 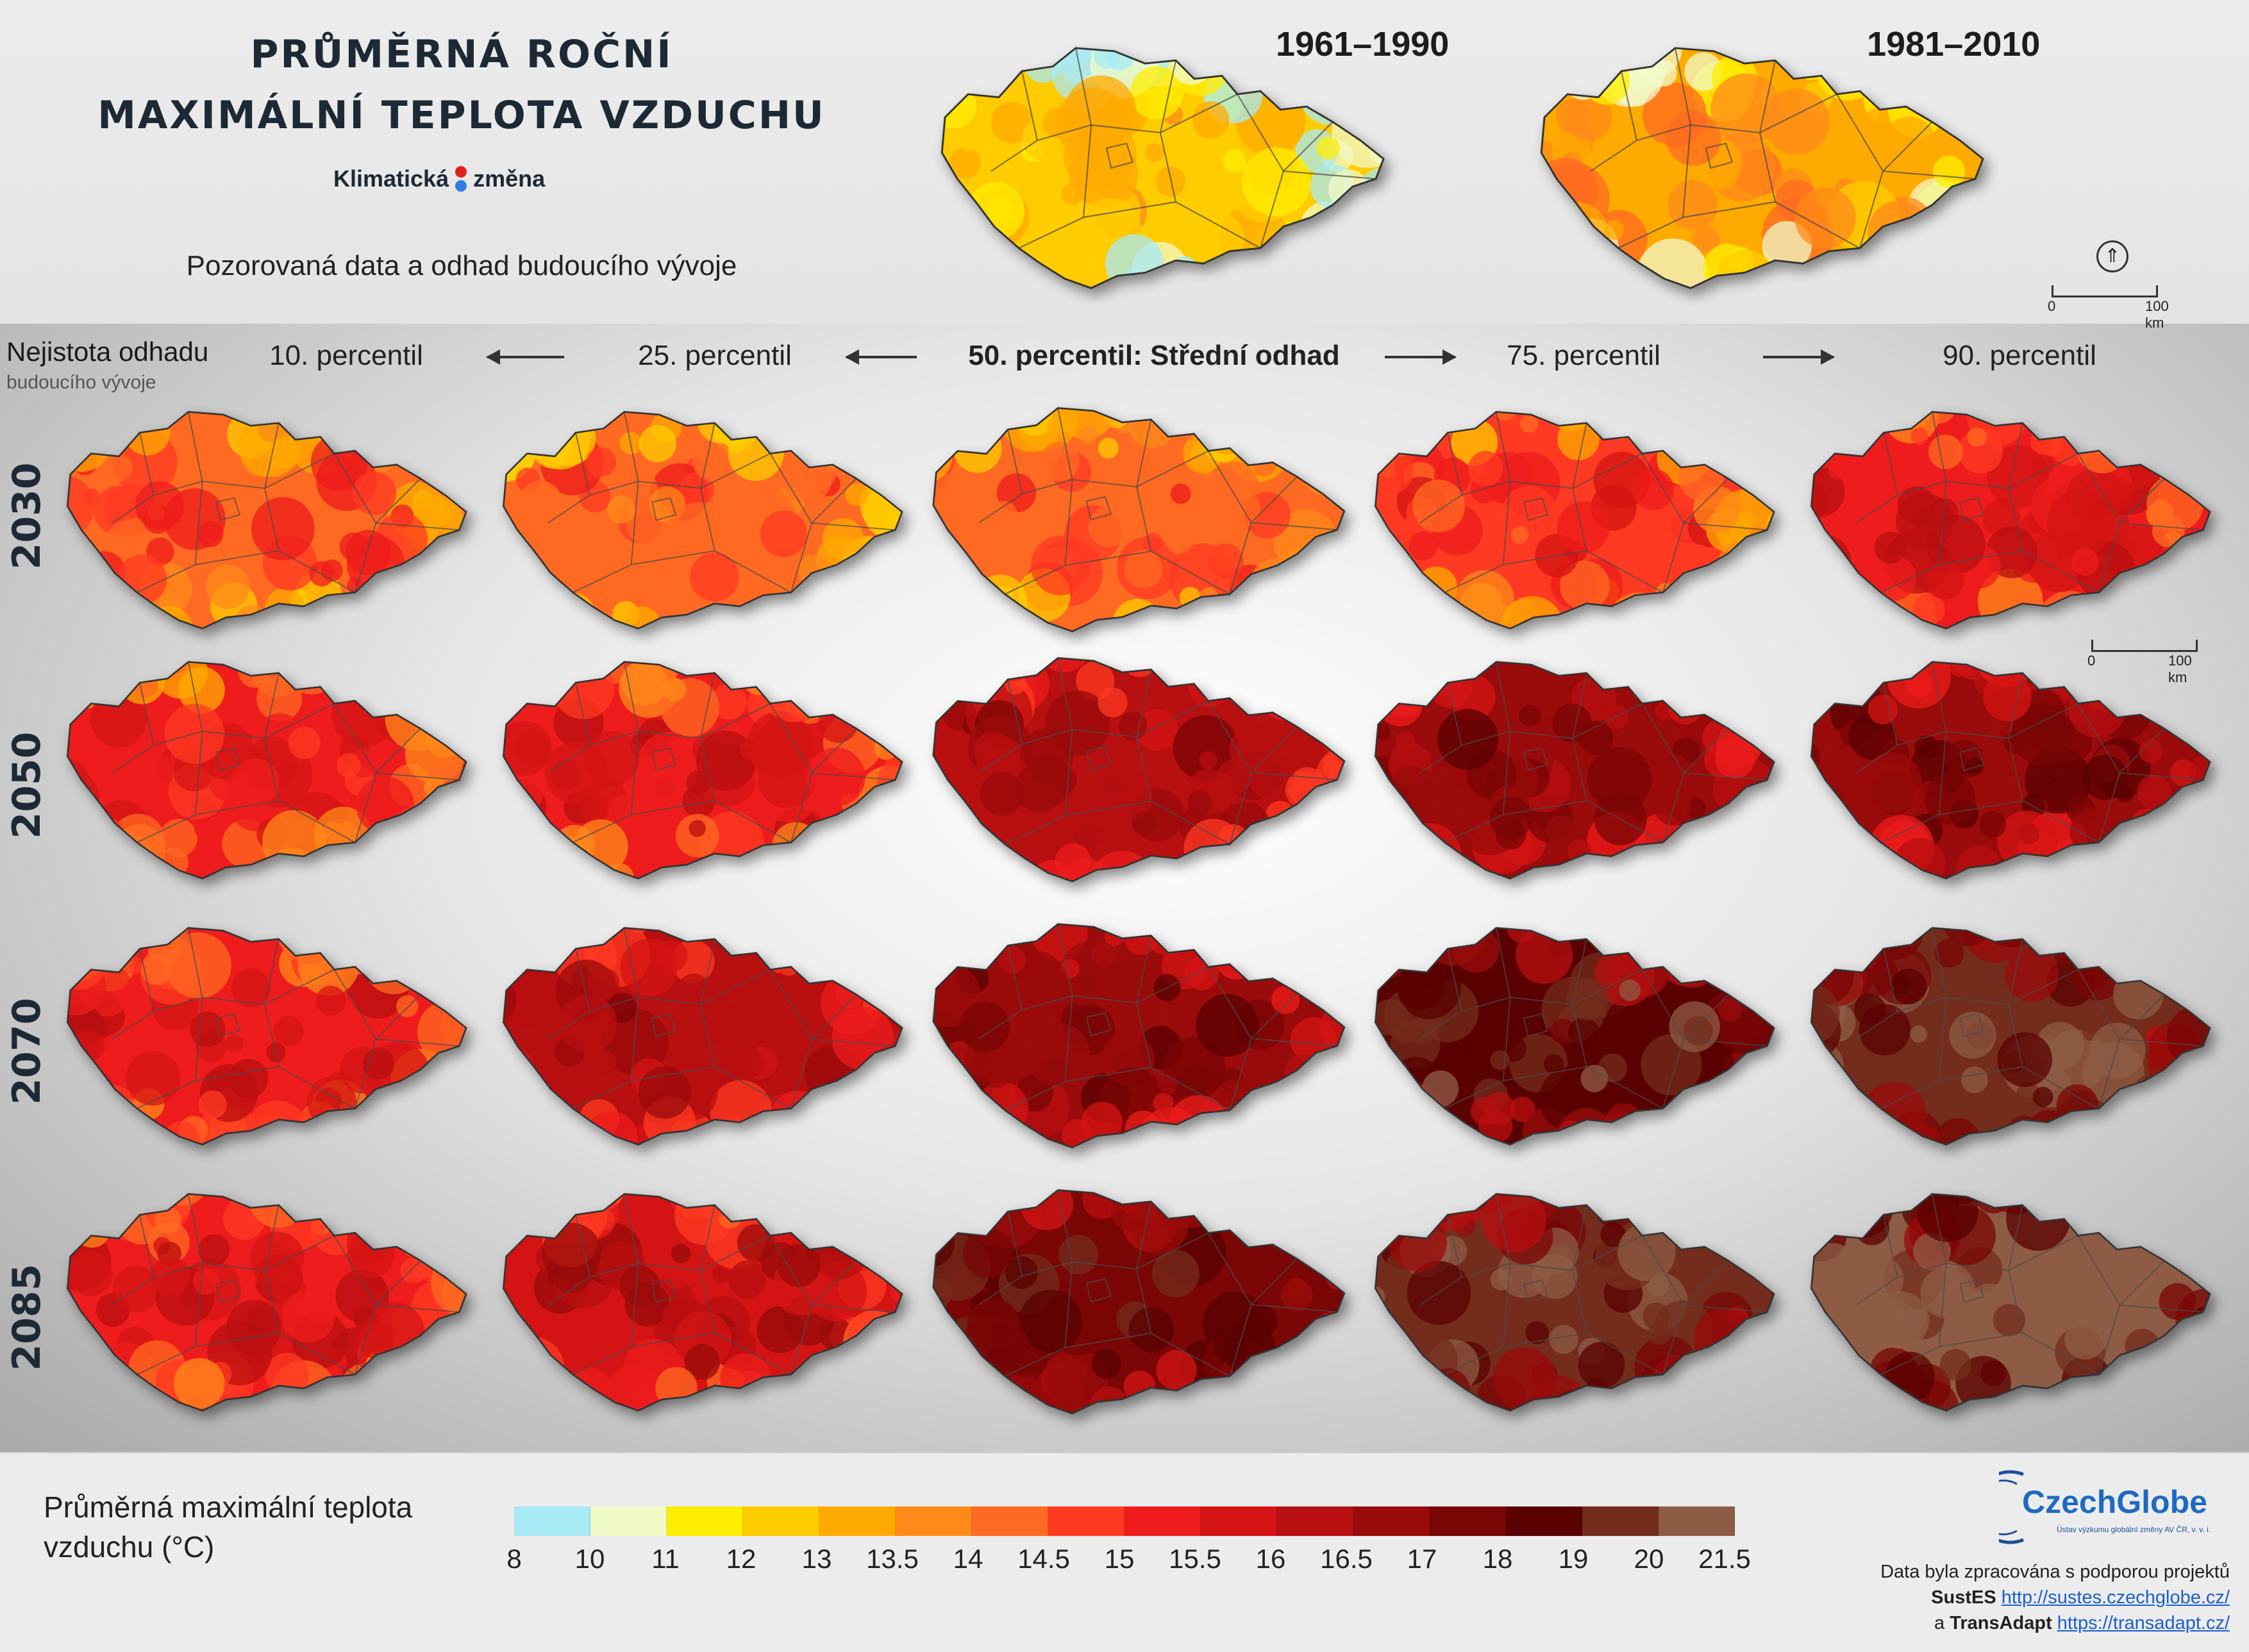 What do you see at coordinates (1119, 1559) in the screenshot?
I see `legend-tick-label: 15` at bounding box center [1119, 1559].